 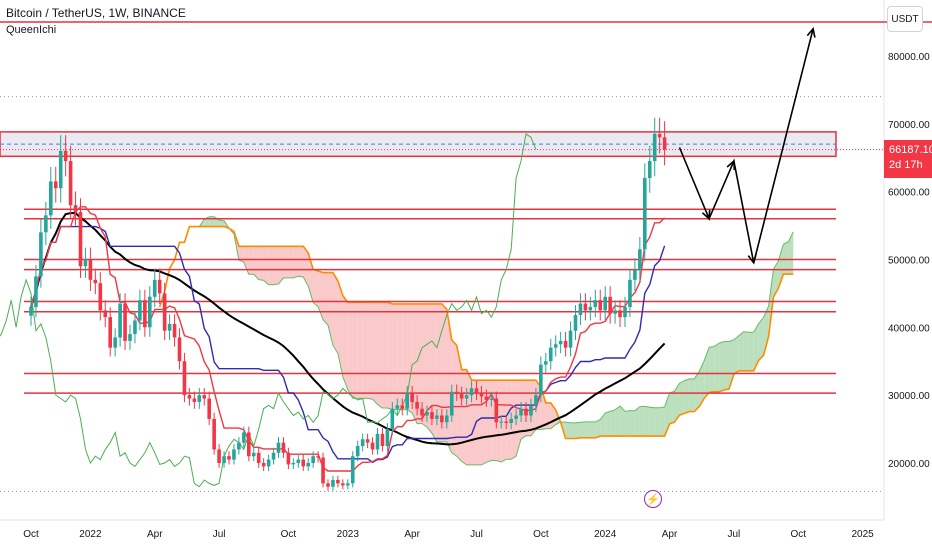 What do you see at coordinates (909, 125) in the screenshot?
I see `price-tick-label: 70000.00` at bounding box center [909, 125].